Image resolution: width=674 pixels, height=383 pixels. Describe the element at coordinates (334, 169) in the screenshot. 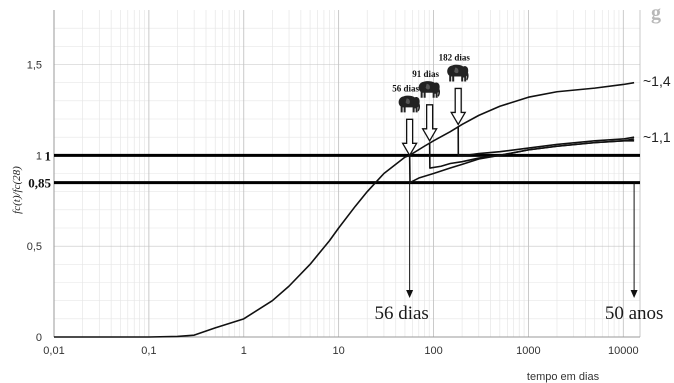

I see `reference-lines: 10,85` at that location.